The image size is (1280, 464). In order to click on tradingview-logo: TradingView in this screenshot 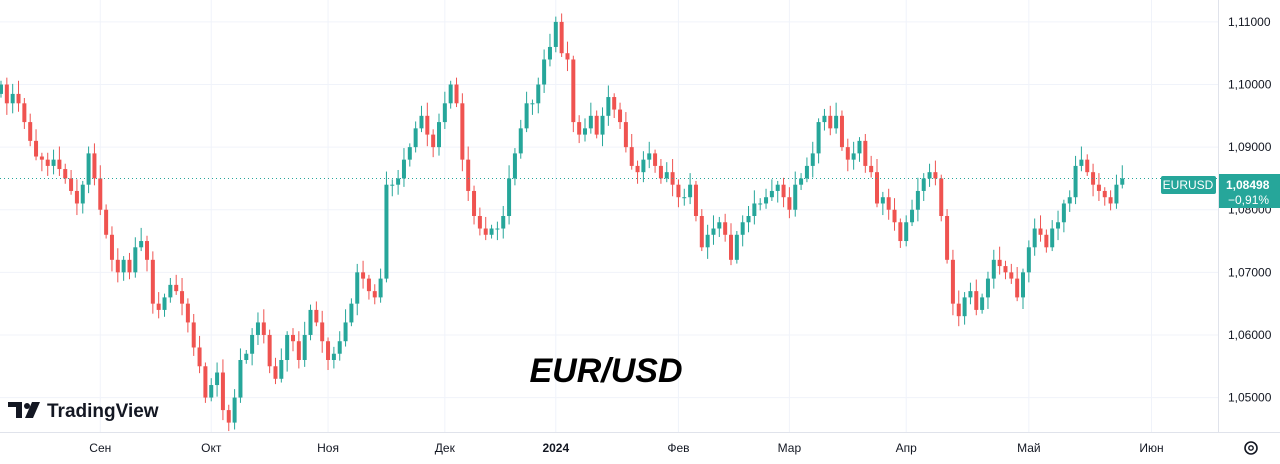, I will do `click(83, 411)`.